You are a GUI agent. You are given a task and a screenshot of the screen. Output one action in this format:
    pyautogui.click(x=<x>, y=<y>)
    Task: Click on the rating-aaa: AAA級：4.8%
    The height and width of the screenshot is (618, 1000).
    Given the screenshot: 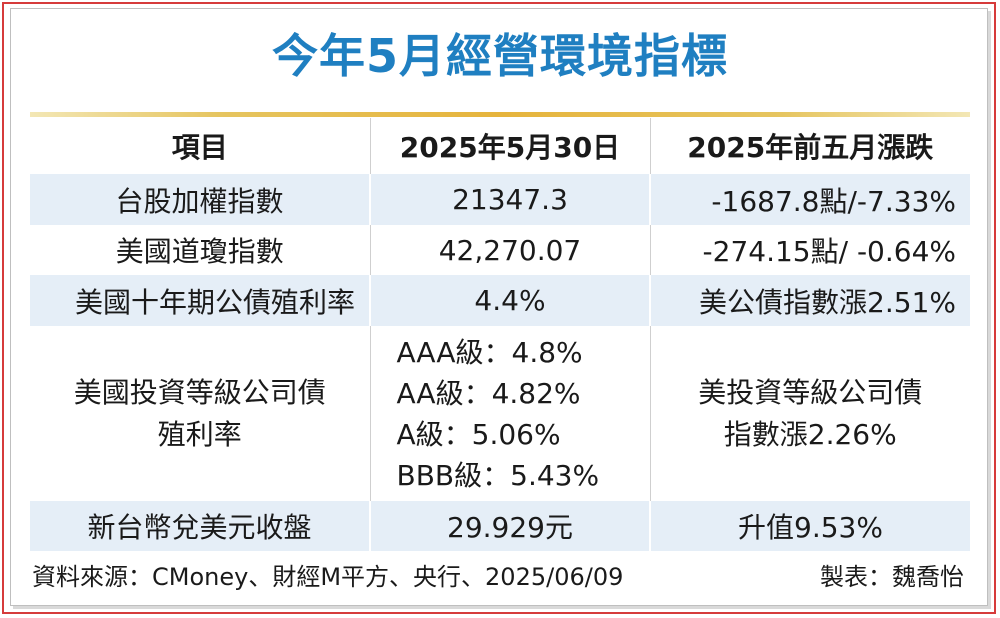 What is the action you would take?
    pyautogui.click(x=489, y=352)
    